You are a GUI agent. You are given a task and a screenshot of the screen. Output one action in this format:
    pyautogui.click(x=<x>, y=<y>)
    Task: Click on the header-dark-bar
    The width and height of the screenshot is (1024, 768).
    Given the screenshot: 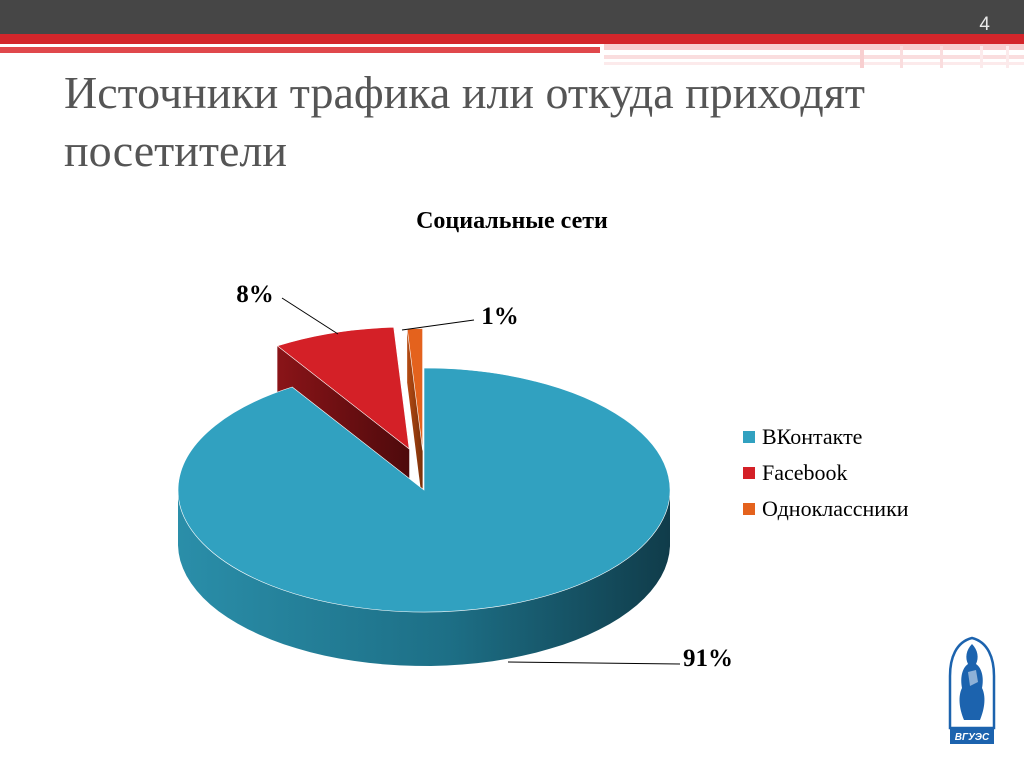 What is the action you would take?
    pyautogui.click(x=512, y=17)
    